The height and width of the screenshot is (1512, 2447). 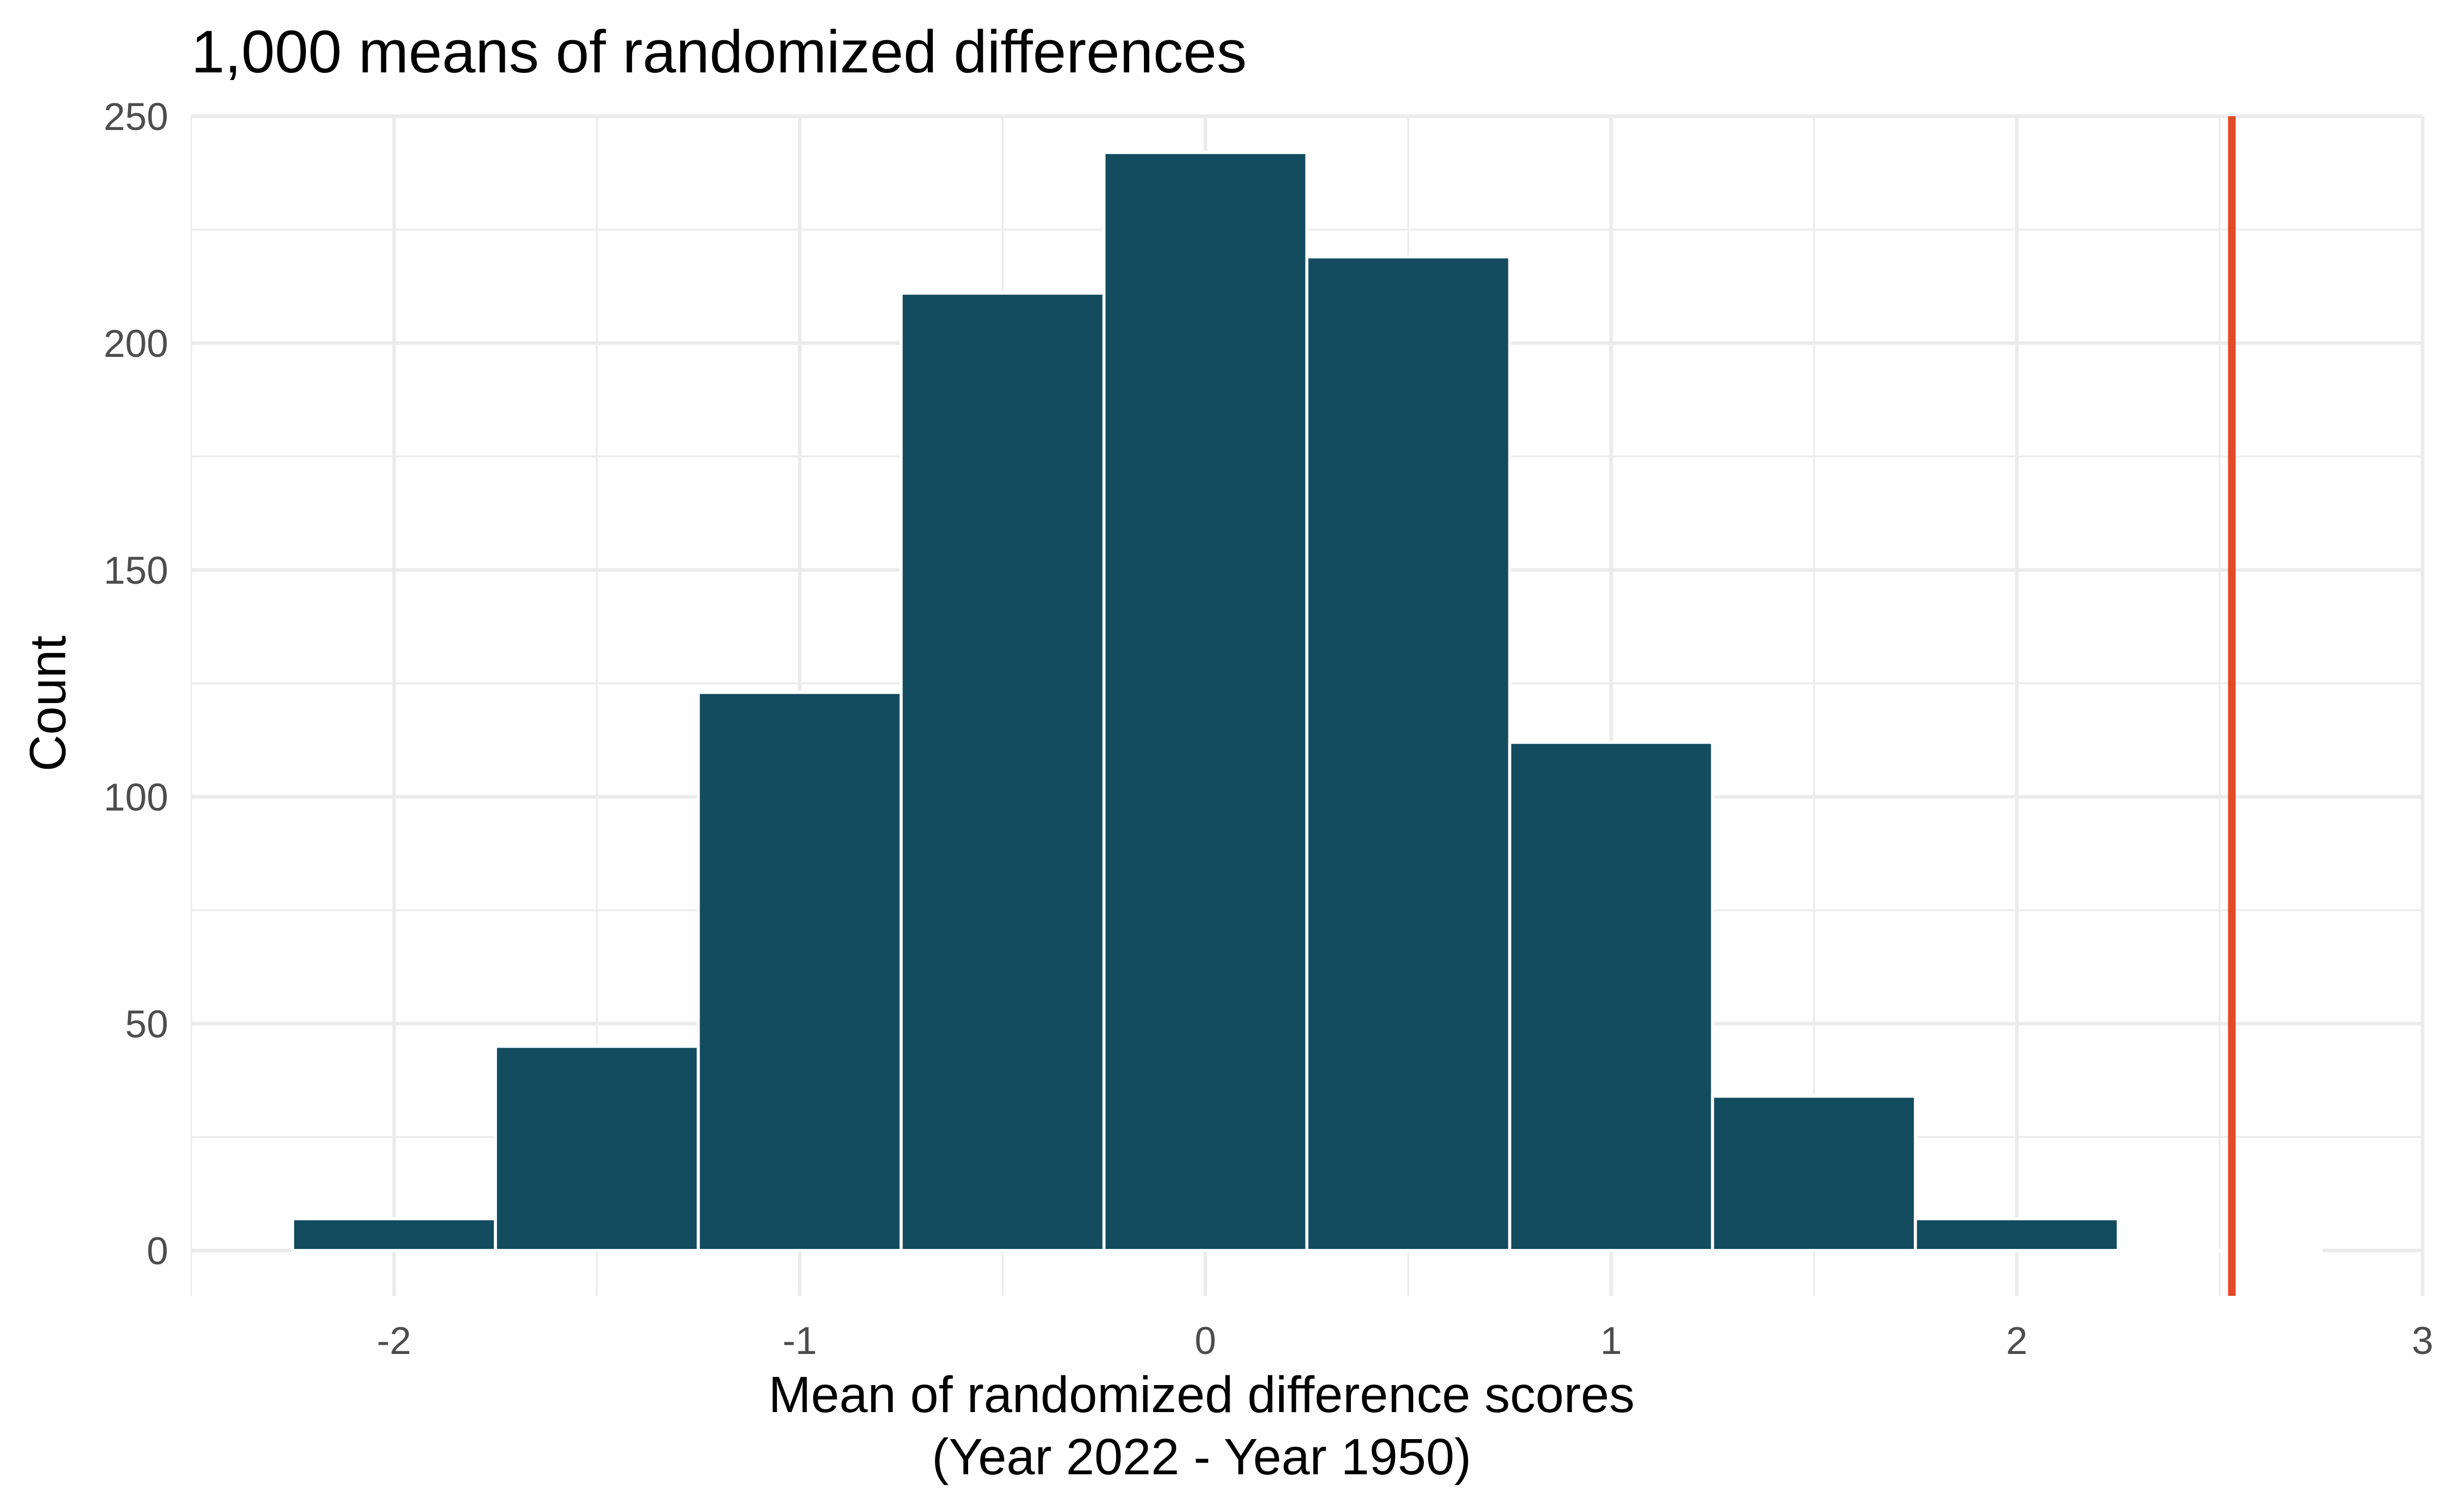 I want to click on x-axis-title-line-2: (Year 2022 - Year 1950), so click(x=1201, y=1456).